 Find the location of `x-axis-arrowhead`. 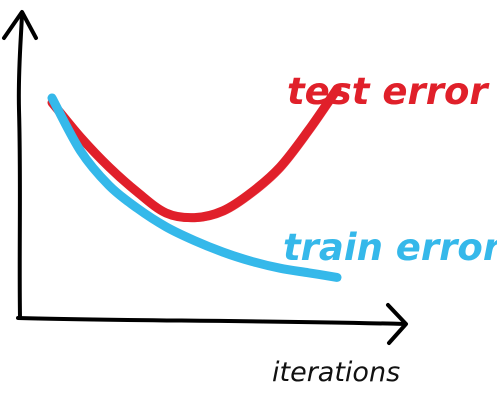

x-axis-arrowhead is located at coordinates (397, 324).